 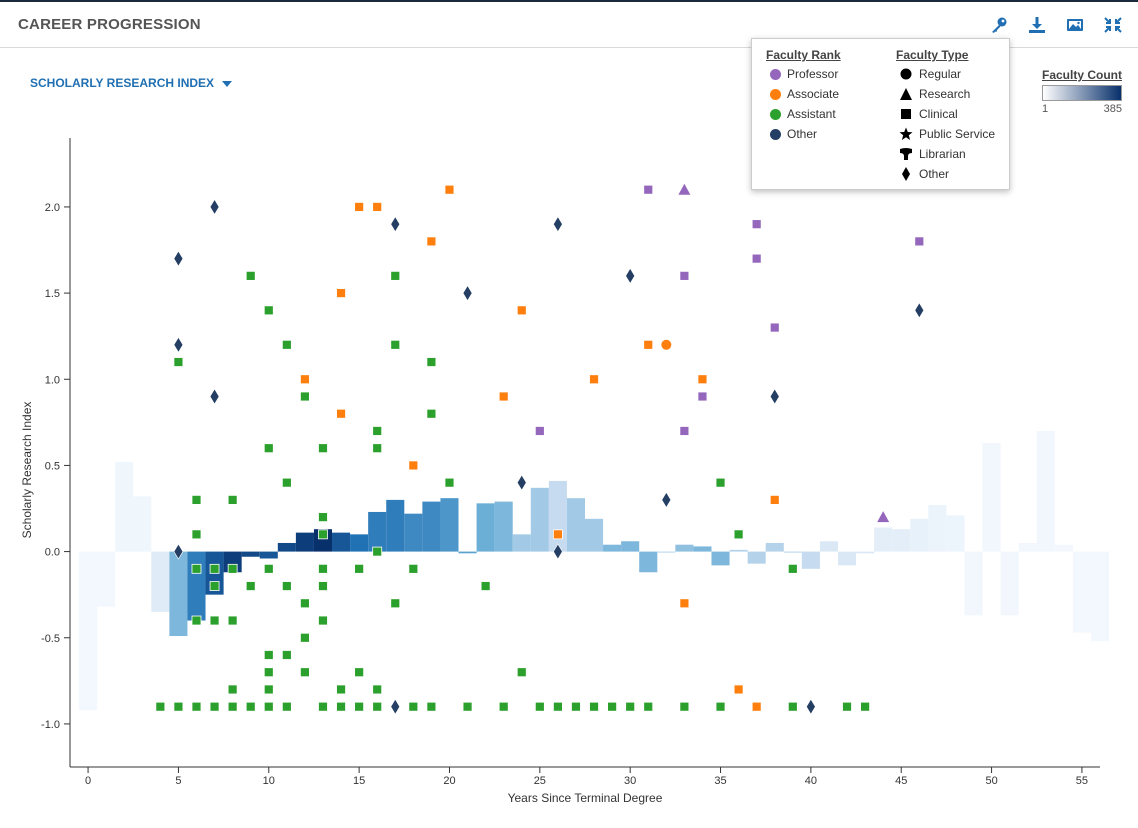 I want to click on legend-rank-professor: Professor, so click(x=804, y=74).